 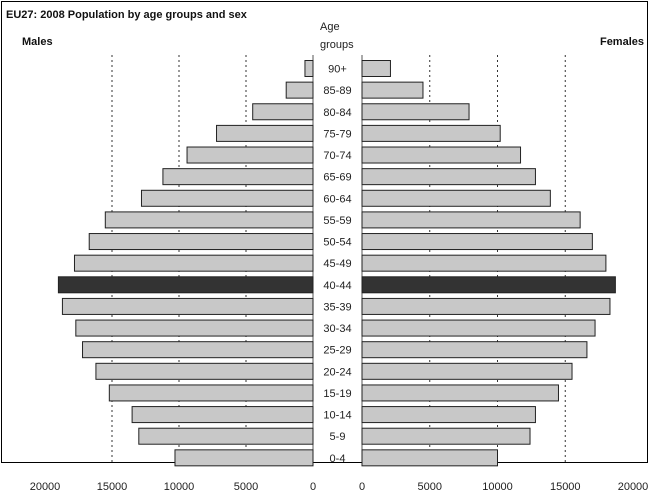 What do you see at coordinates (337, 243) in the screenshot?
I see `age-label-50-54: 50-54` at bounding box center [337, 243].